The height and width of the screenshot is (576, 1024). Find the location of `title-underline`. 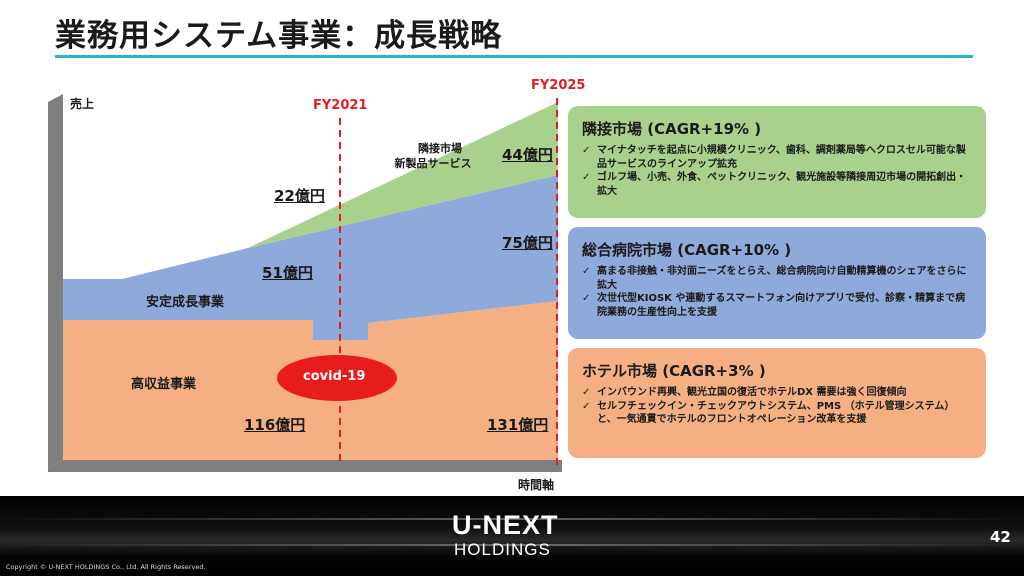

title-underline is located at coordinates (514, 56).